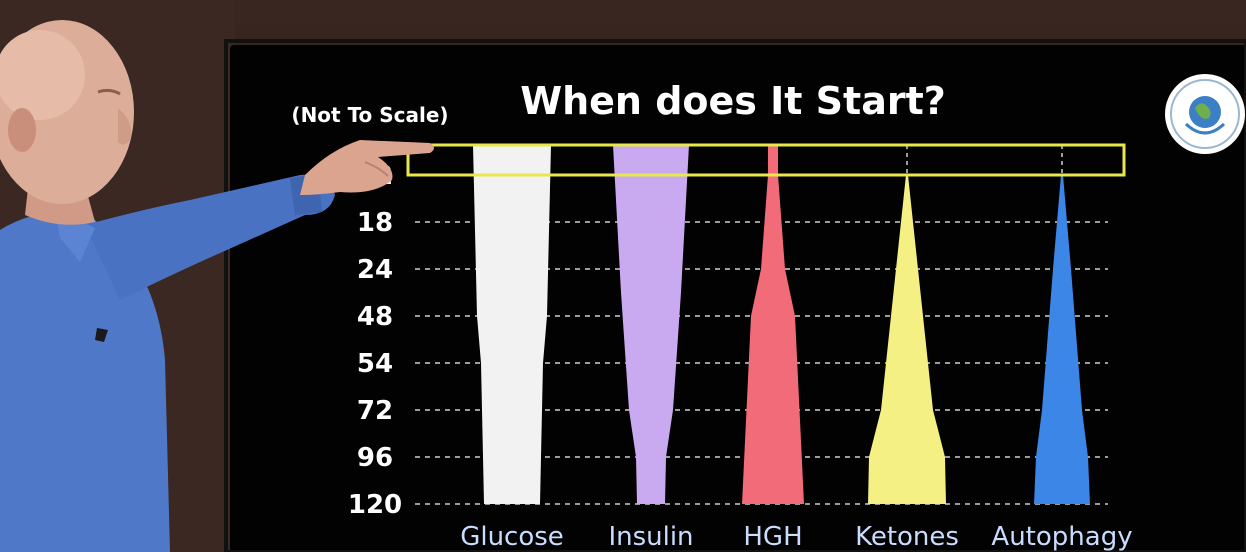 The image size is (1246, 552). I want to click on not-to-scale-note: (Not To Scale), so click(369, 115).